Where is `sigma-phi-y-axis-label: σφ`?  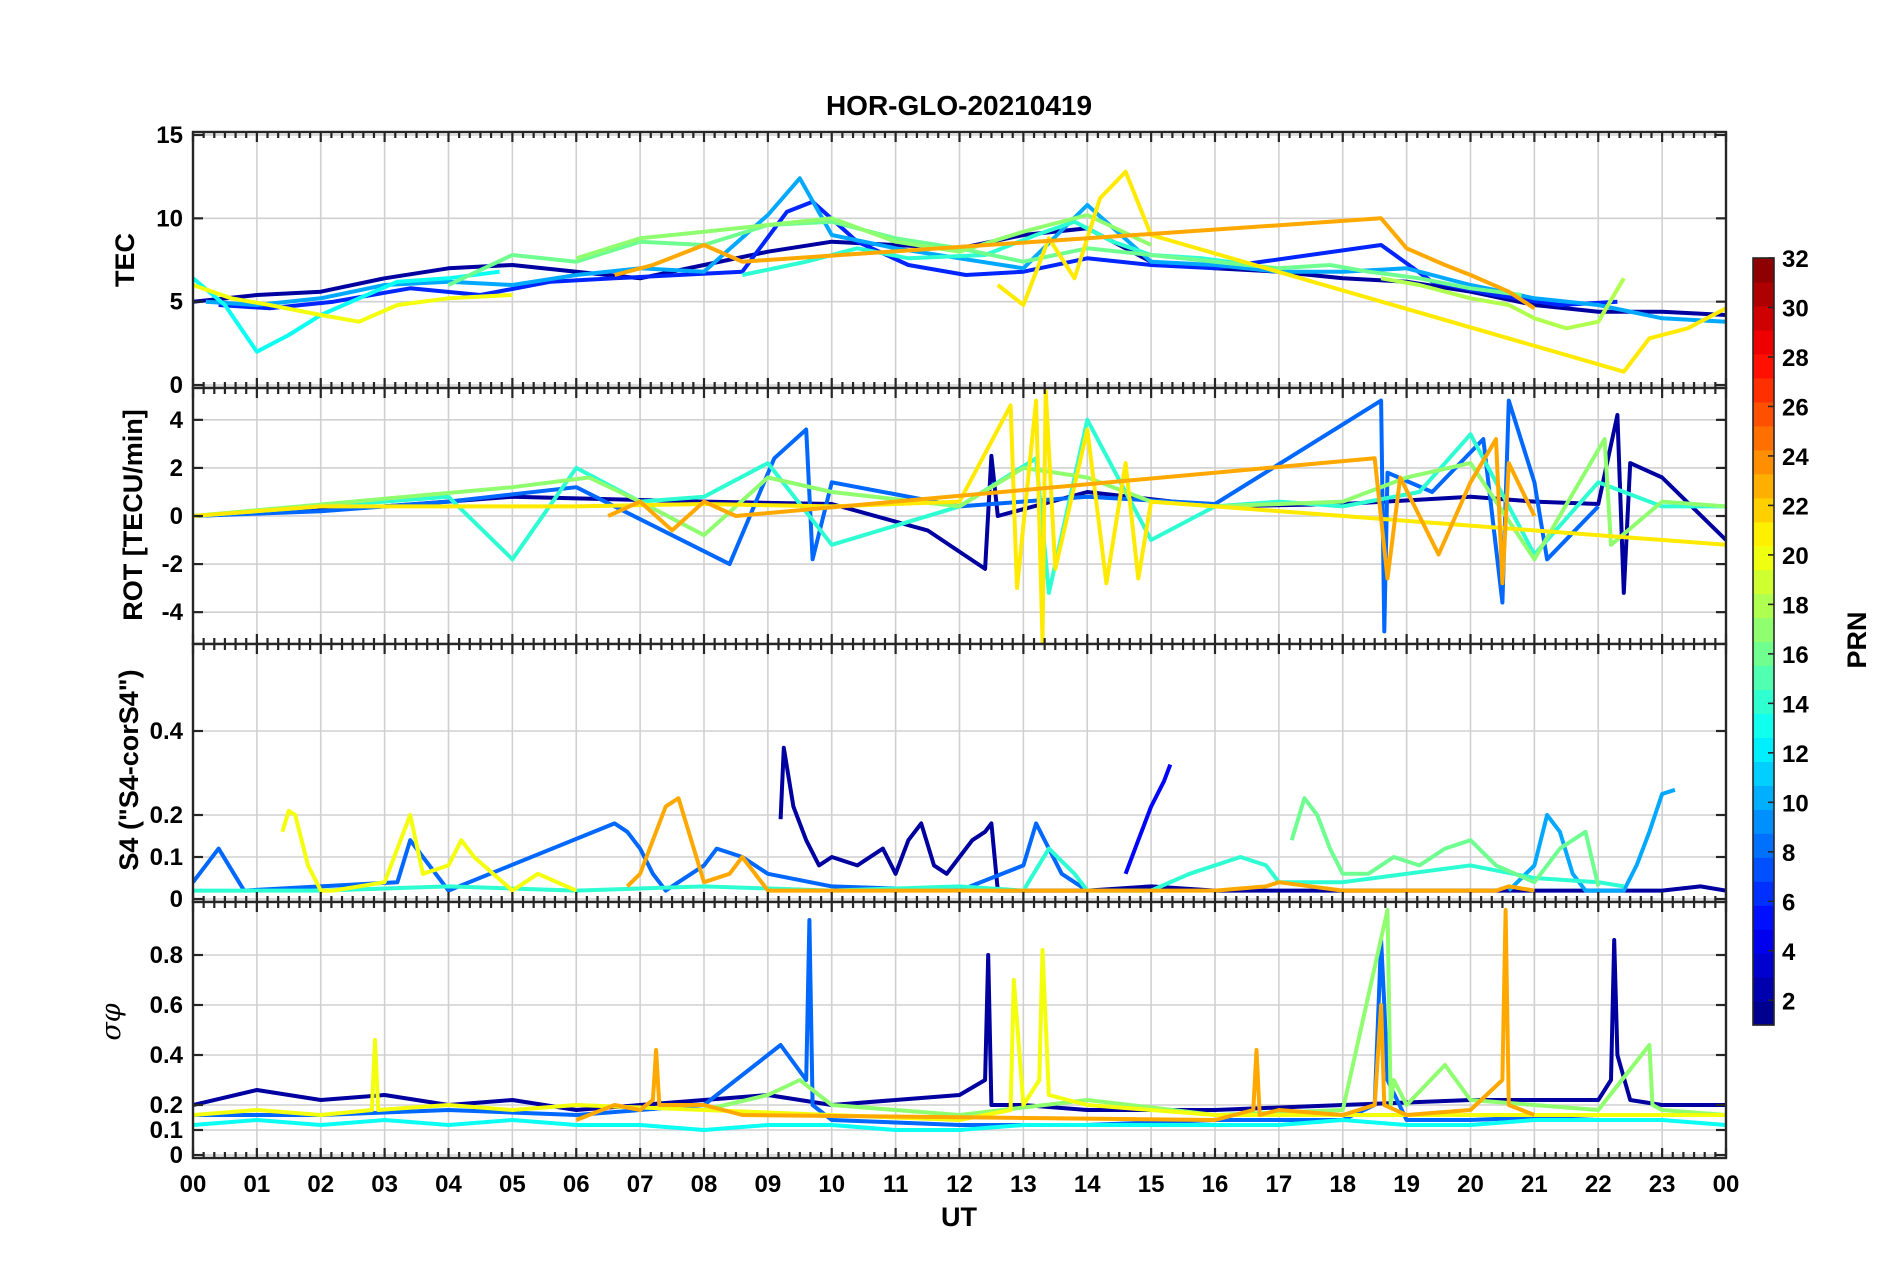 sigma-phi-y-axis-label: σφ is located at coordinates (111, 1021).